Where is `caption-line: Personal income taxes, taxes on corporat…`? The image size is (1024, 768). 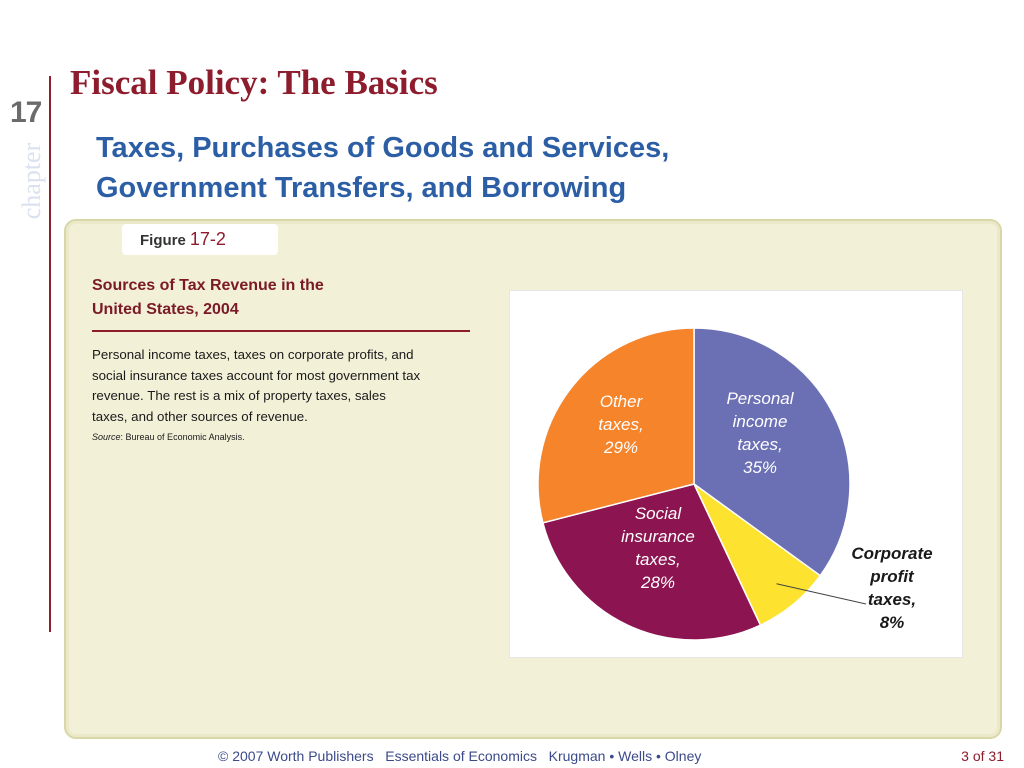 caption-line: Personal income taxes, taxes on corporat… is located at coordinates (253, 354).